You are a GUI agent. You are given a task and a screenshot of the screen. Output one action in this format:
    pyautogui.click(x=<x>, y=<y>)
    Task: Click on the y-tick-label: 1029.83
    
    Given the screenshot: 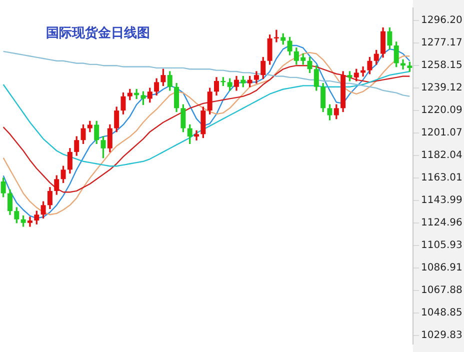 What is the action you would take?
    pyautogui.click(x=441, y=336)
    